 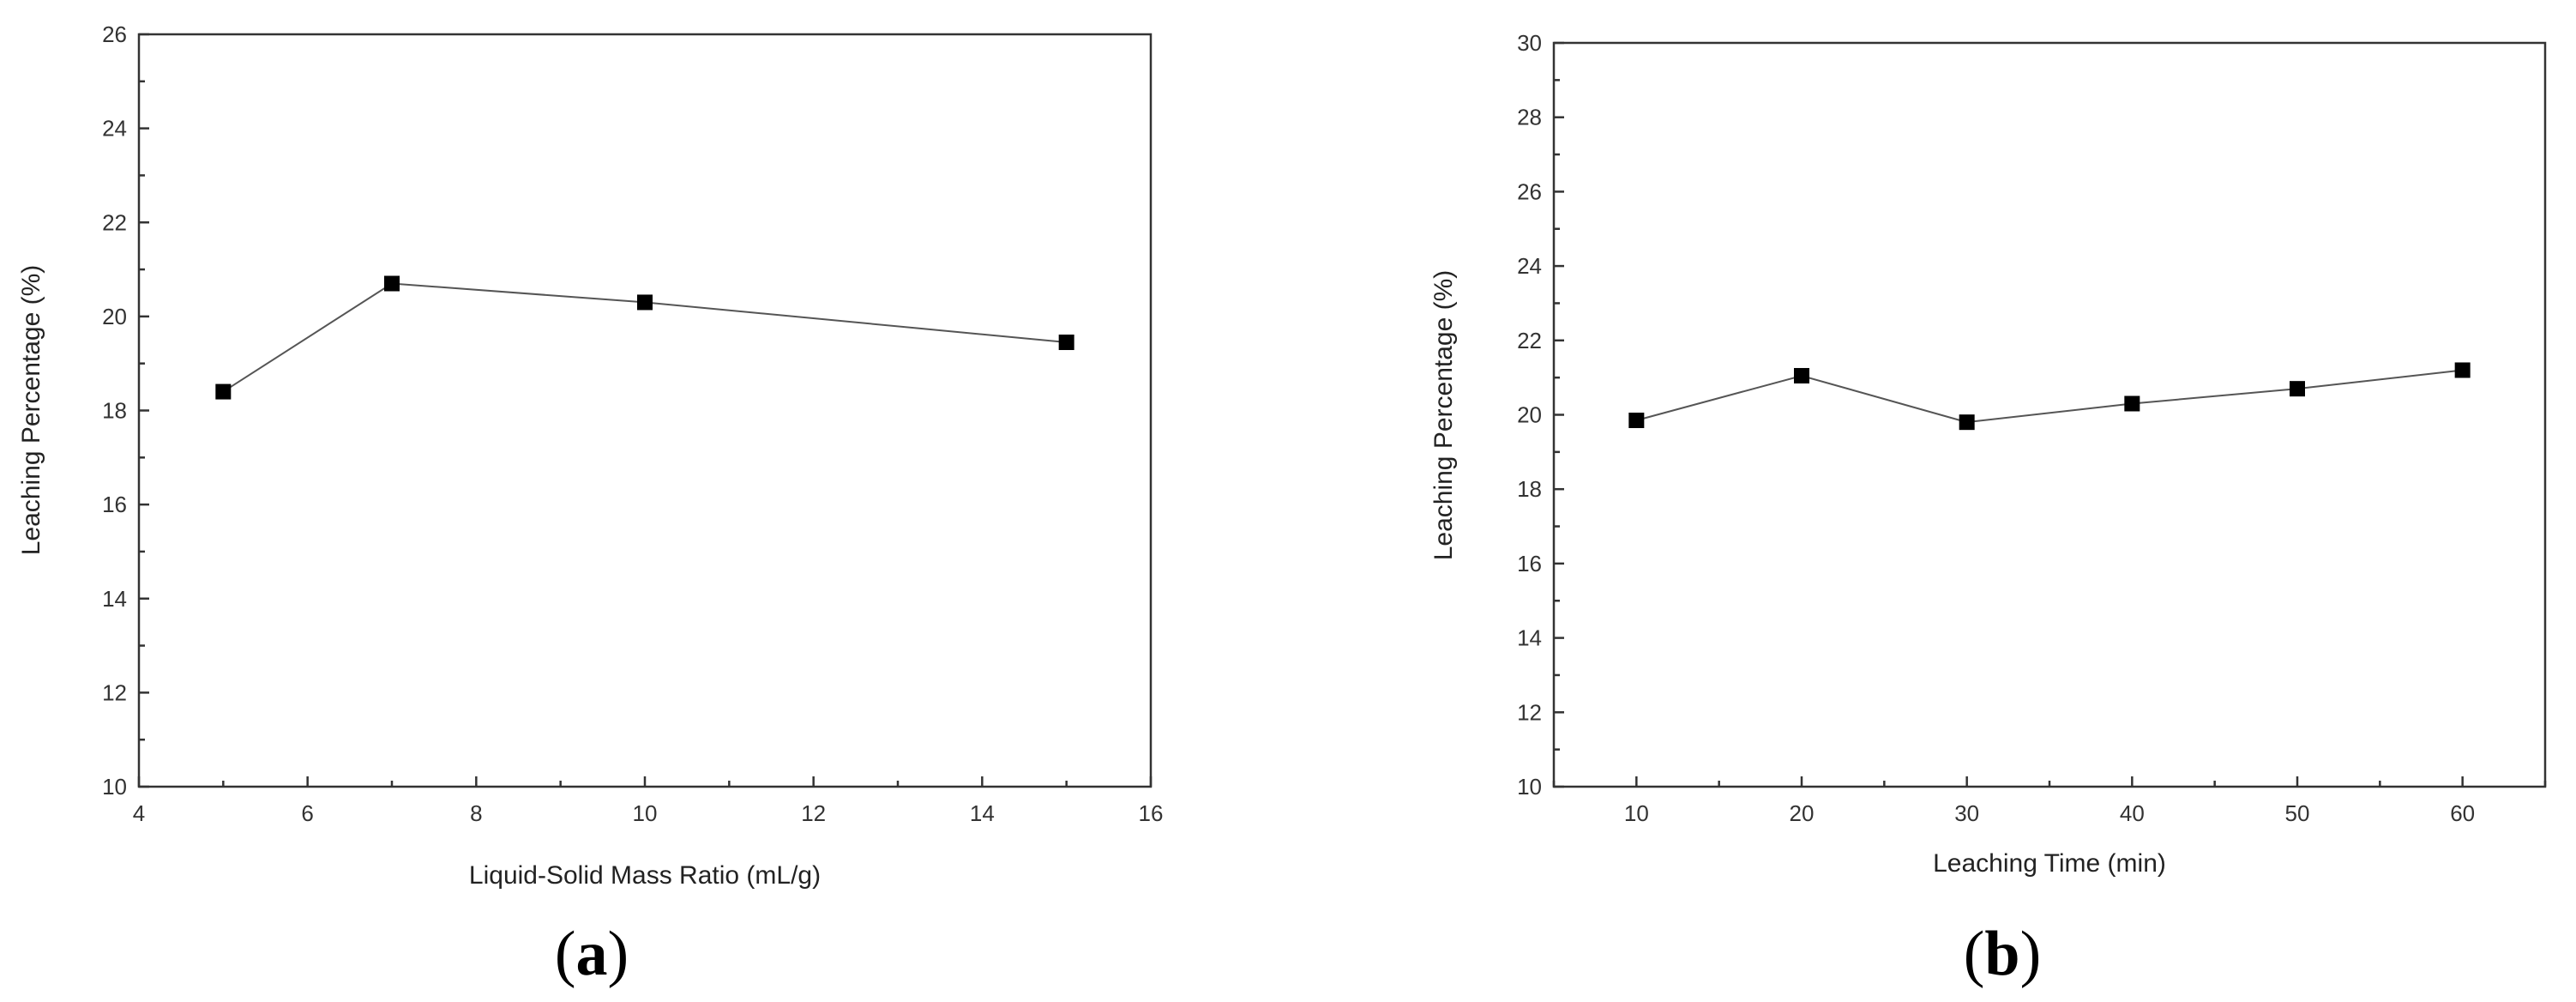 What do you see at coordinates (1802, 813) in the screenshot?
I see `x-tick-label: 20` at bounding box center [1802, 813].